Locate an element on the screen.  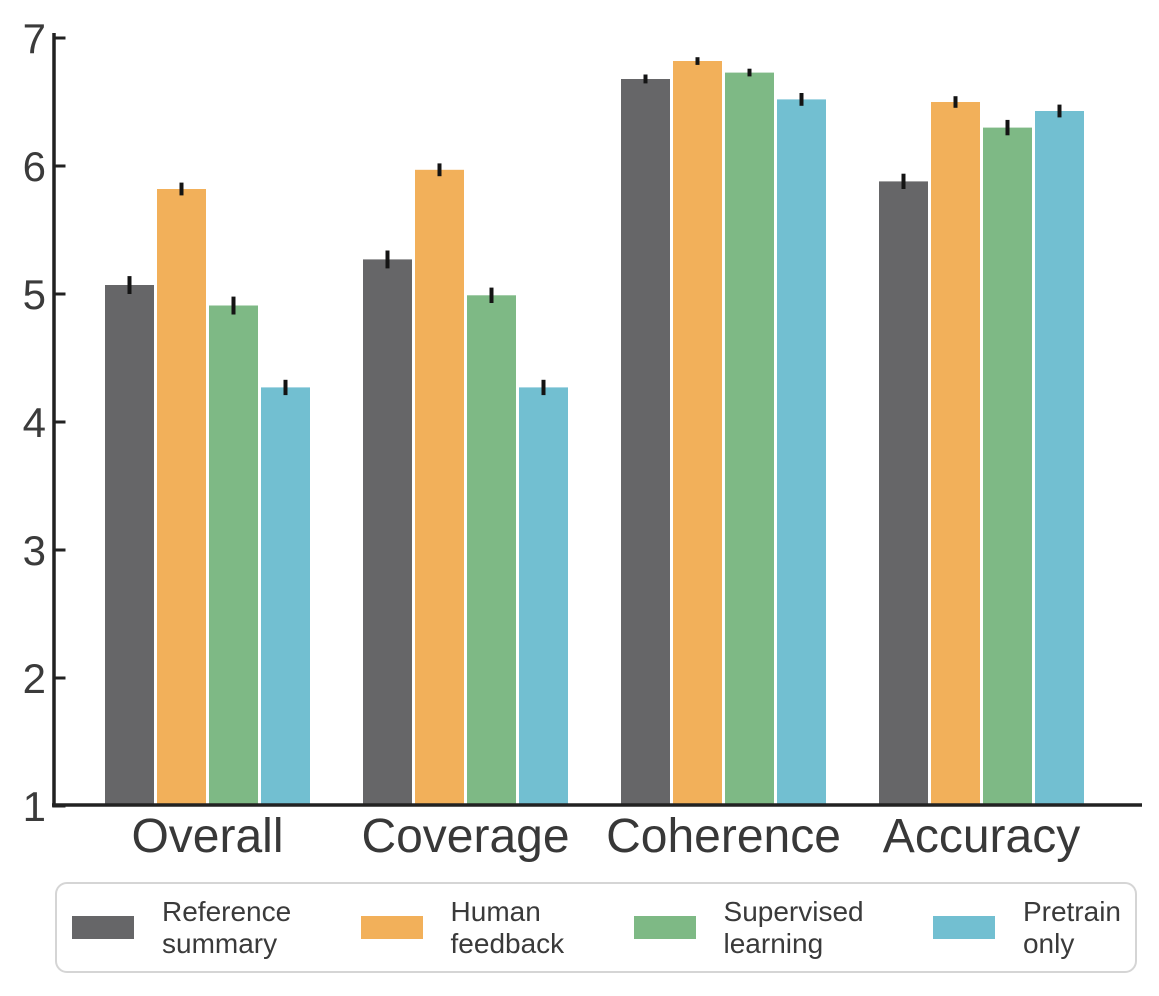
bar-coherence-human-feedback is located at coordinates (697, 433).